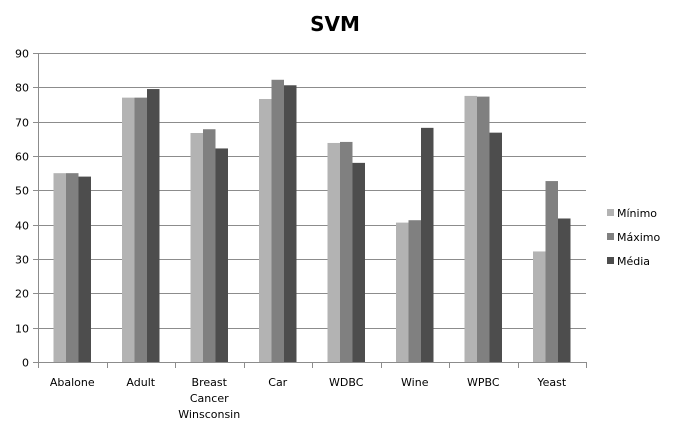  Describe the element at coordinates (22, 54) in the screenshot. I see `y-tick-label: 90` at that location.